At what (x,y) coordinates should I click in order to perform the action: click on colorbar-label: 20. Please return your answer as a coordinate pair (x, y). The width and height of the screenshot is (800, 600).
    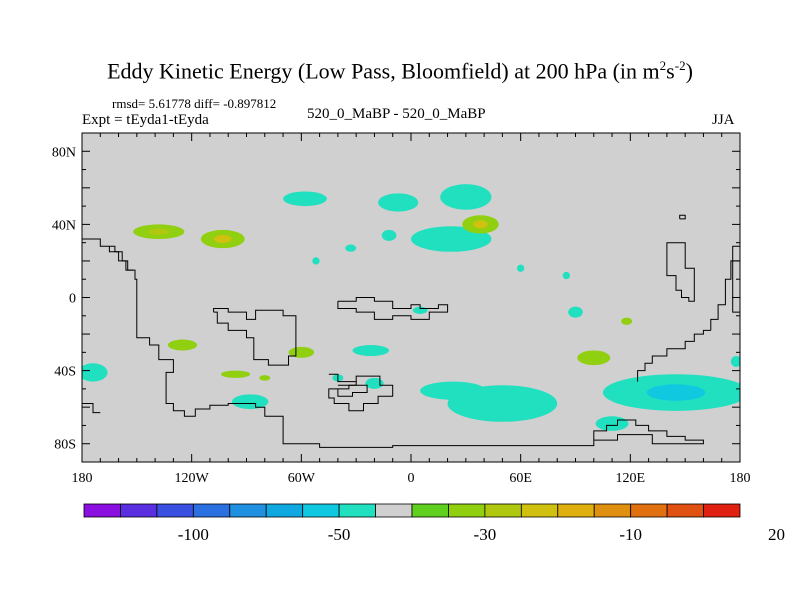
    Looking at the image, I should click on (776, 534).